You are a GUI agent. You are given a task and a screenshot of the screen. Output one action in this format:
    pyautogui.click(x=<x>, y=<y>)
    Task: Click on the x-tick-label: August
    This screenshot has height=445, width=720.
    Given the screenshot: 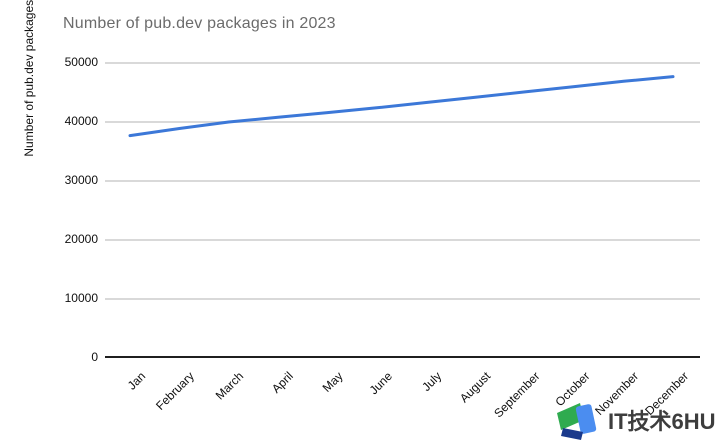 What is the action you would take?
    pyautogui.click(x=475, y=387)
    